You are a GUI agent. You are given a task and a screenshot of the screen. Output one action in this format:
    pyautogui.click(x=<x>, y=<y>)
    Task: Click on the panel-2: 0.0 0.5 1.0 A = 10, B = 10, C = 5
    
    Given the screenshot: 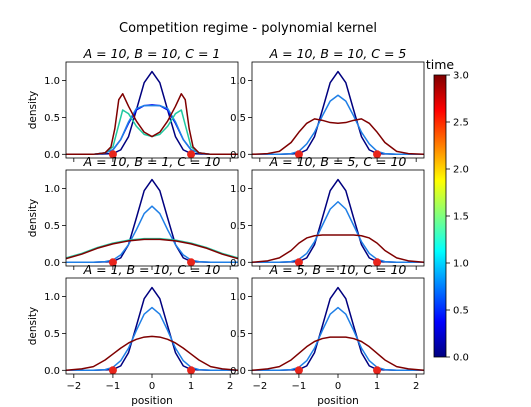 What is the action you would take?
    pyautogui.click(x=327, y=104)
    